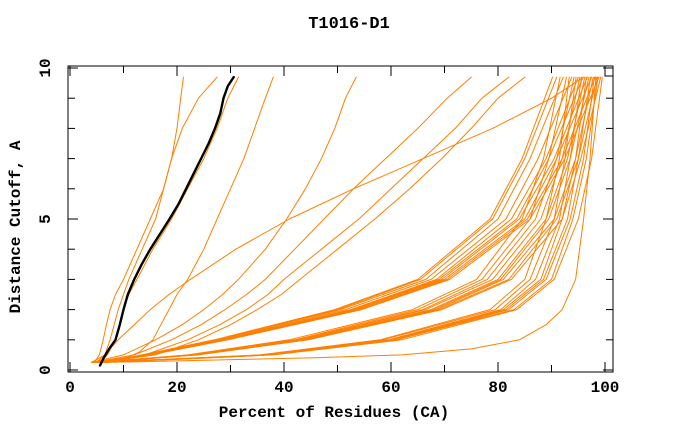  Describe the element at coordinates (176, 388) in the screenshot. I see `x-tick-label: 20` at that location.